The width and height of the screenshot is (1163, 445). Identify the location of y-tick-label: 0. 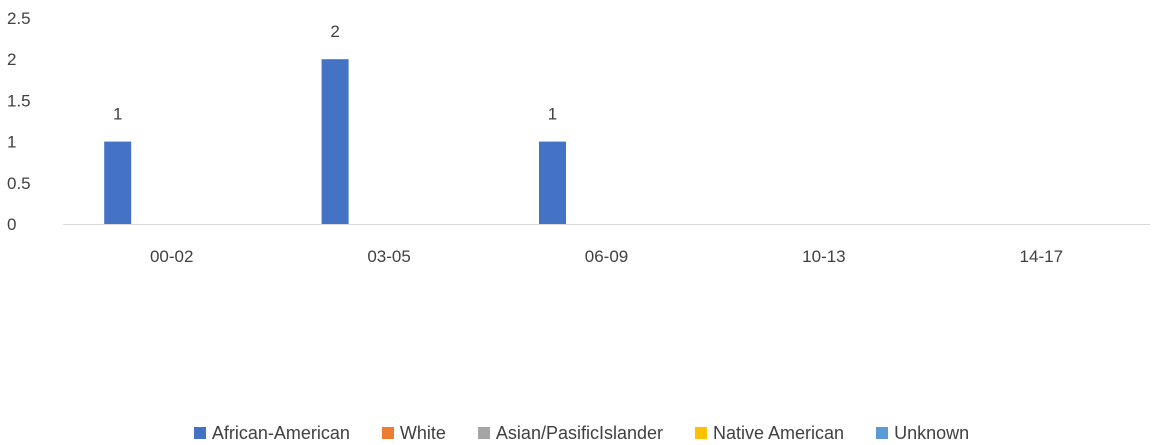
(11, 224).